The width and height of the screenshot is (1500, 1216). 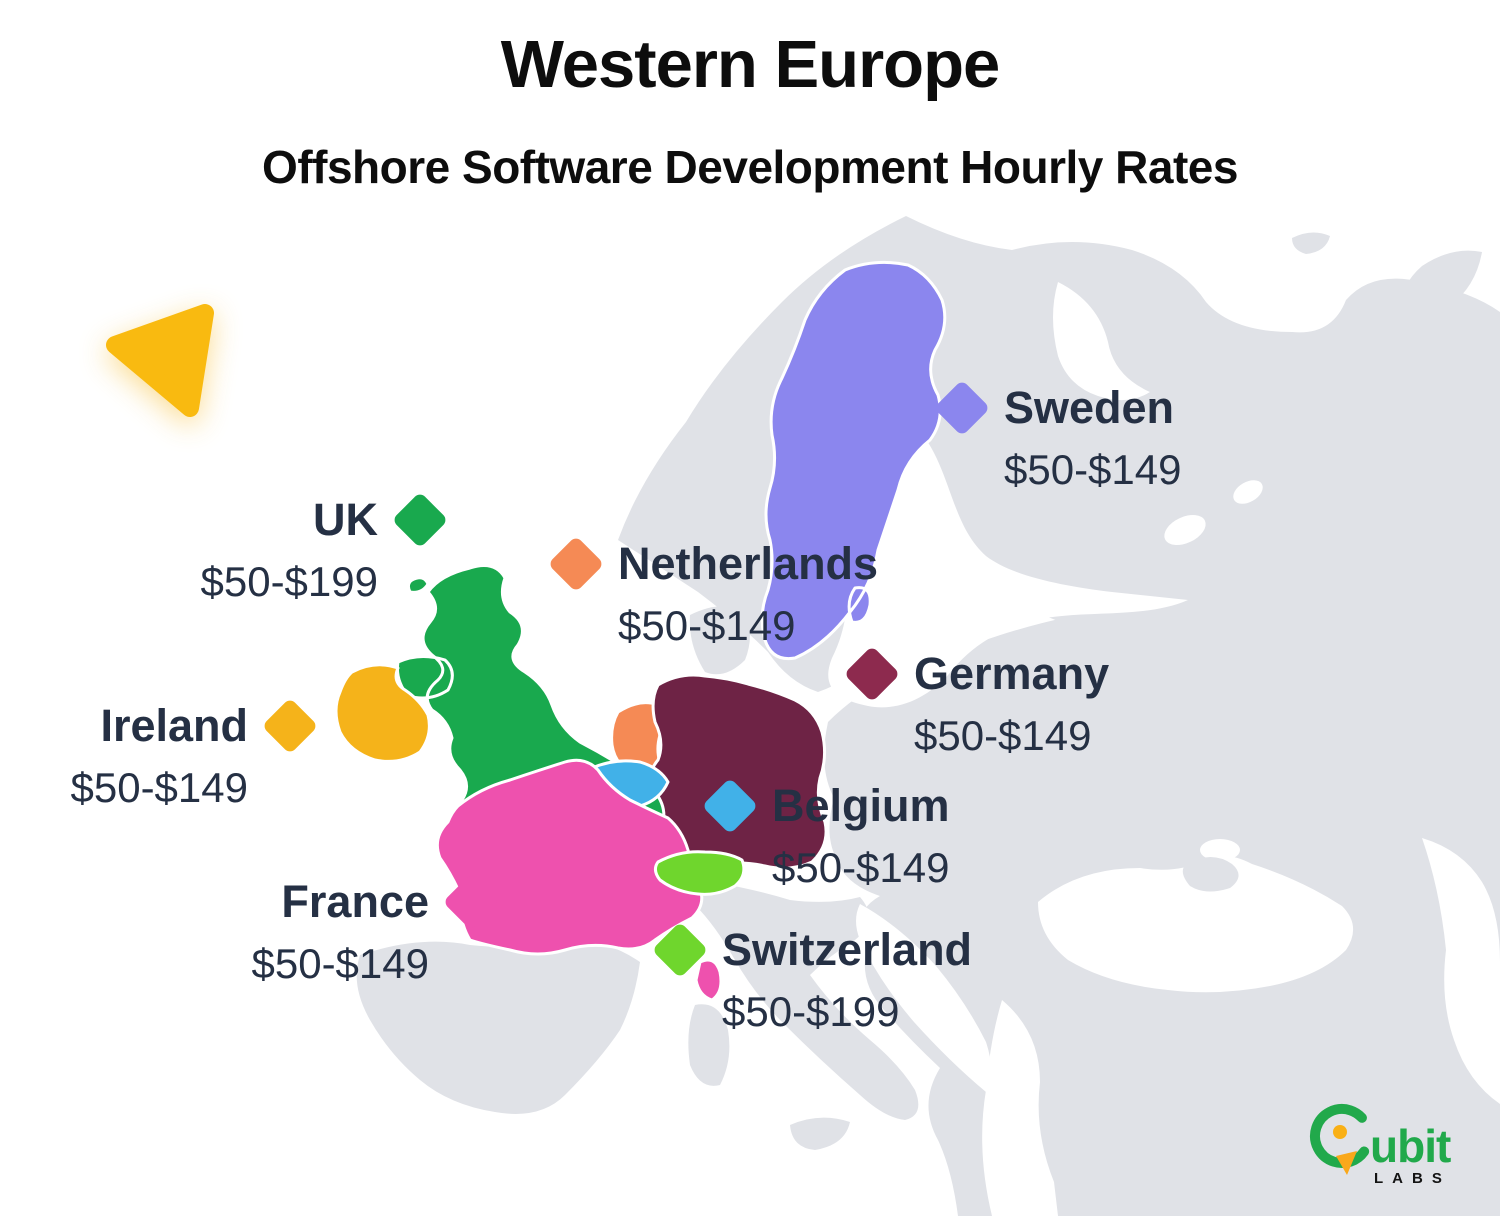 I want to click on sea-adriatic, so click(x=923, y=998).